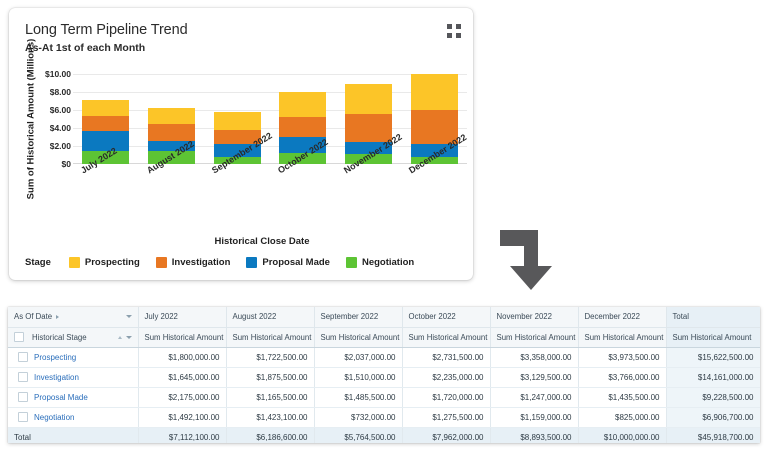  Describe the element at coordinates (73, 397) in the screenshot. I see `stage-row-header: Proposal Made` at that location.